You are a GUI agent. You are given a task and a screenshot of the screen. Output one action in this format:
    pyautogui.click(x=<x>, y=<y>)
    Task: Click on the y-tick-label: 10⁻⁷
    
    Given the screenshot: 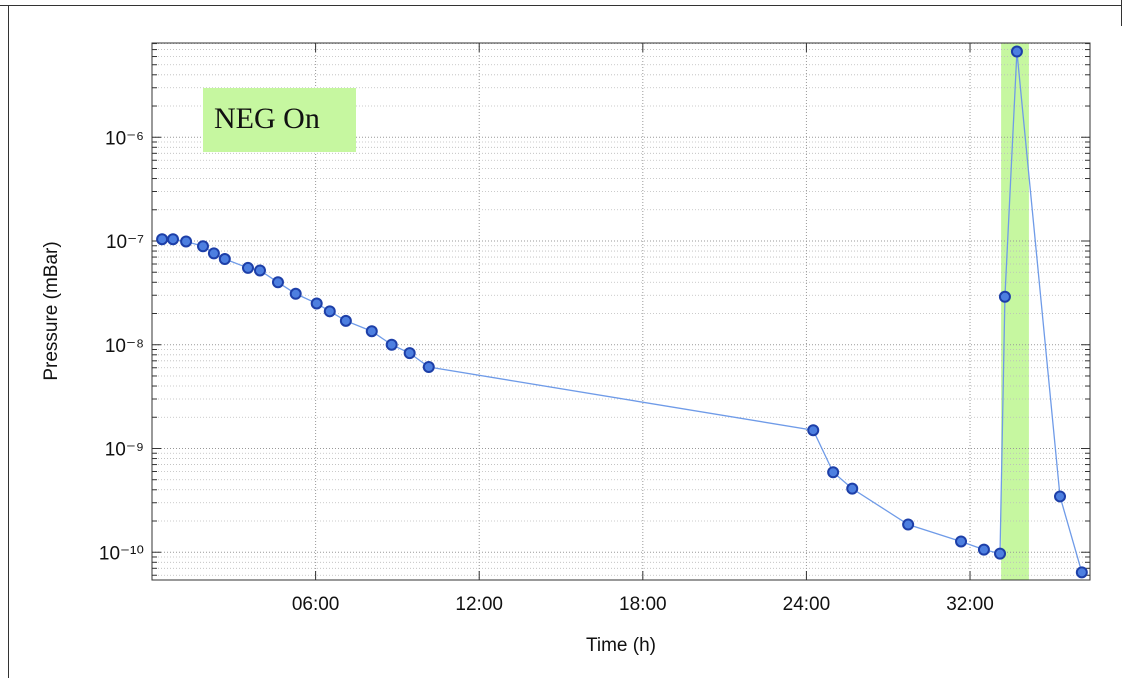 What is the action you would take?
    pyautogui.click(x=125, y=242)
    